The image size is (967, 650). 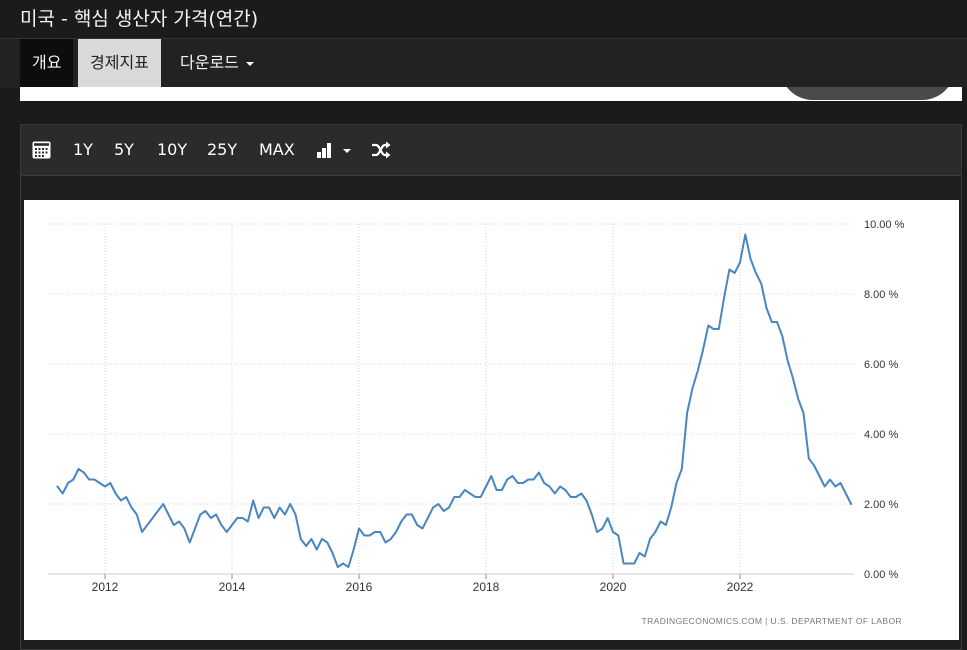 I want to click on nav-tabs: 개요 경제지표 다운로드, so click(x=483, y=63).